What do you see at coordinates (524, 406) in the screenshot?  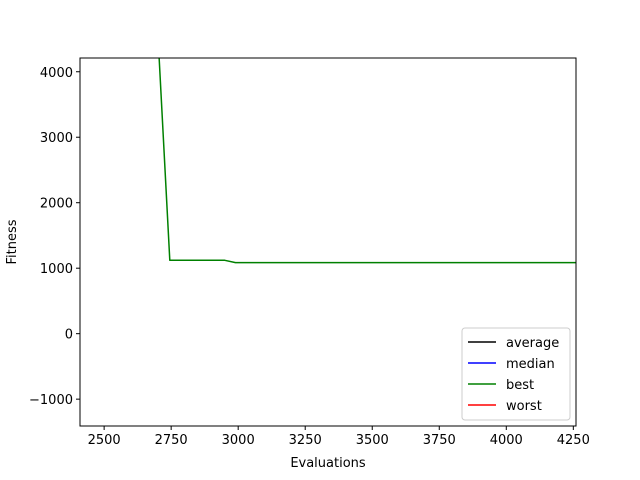 I see `legend-label-worst: worst` at bounding box center [524, 406].